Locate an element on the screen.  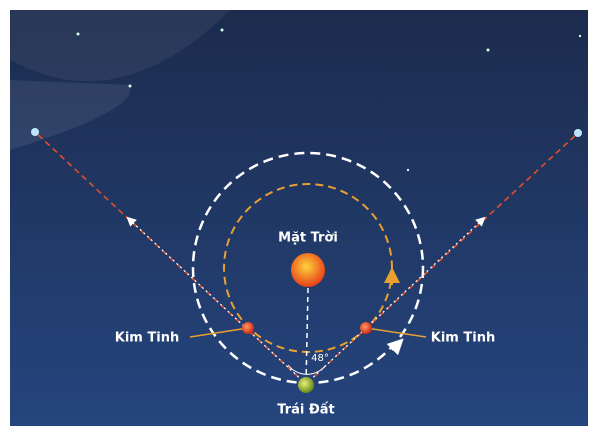
angle-arc is located at coordinates (307, 369).